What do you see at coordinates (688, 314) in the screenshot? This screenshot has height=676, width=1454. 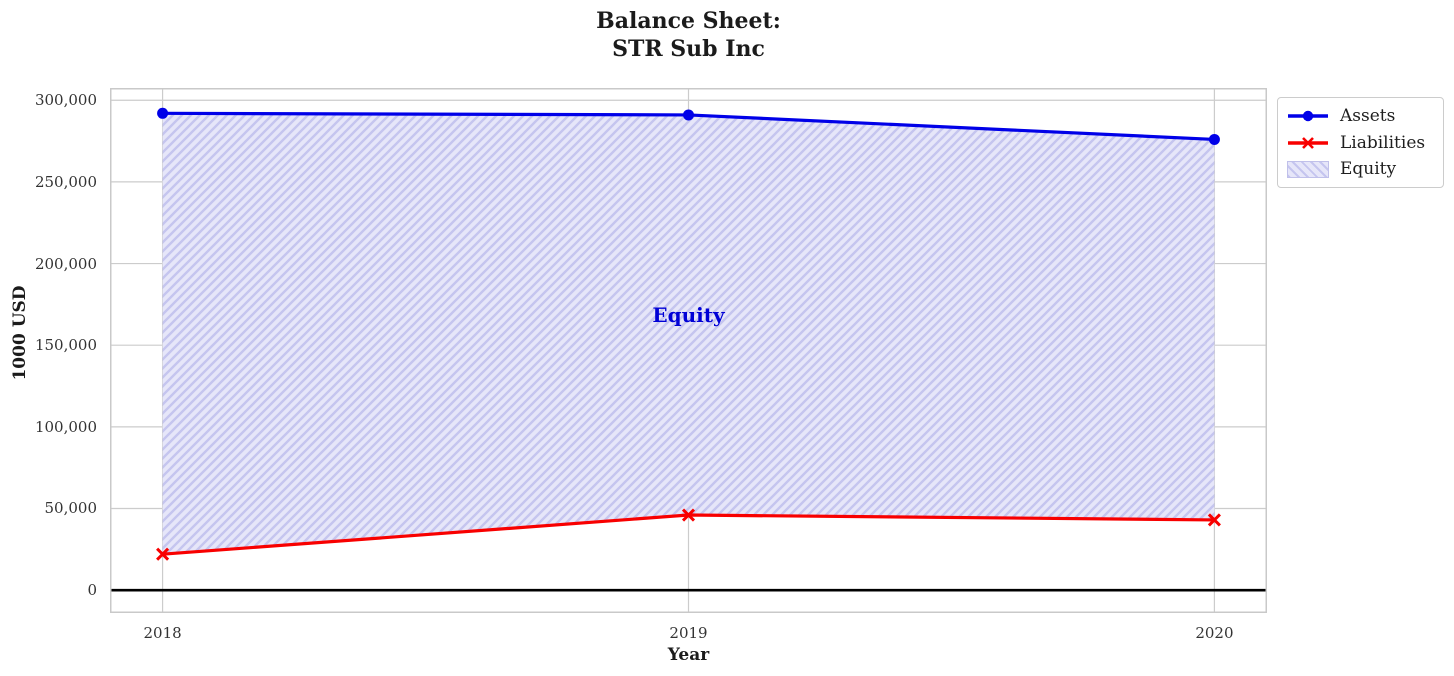 I see `equity-area-annotation: Equity` at bounding box center [688, 314].